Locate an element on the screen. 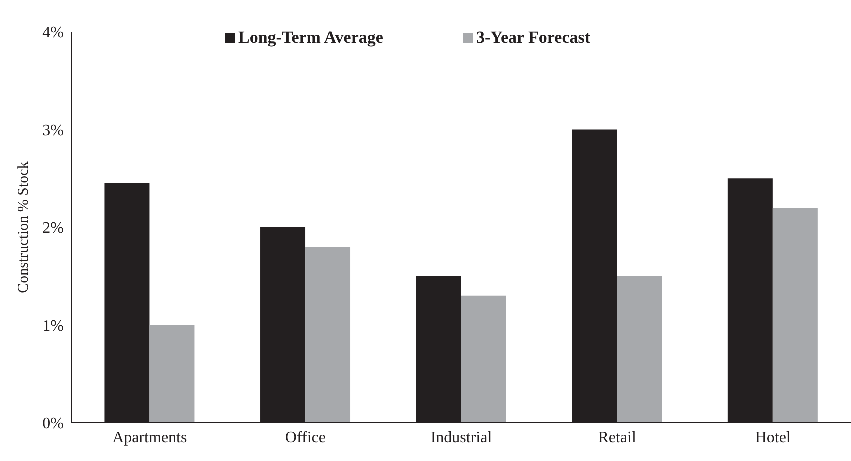 The height and width of the screenshot is (461, 851). x-tick-label: Industrial is located at coordinates (461, 437).